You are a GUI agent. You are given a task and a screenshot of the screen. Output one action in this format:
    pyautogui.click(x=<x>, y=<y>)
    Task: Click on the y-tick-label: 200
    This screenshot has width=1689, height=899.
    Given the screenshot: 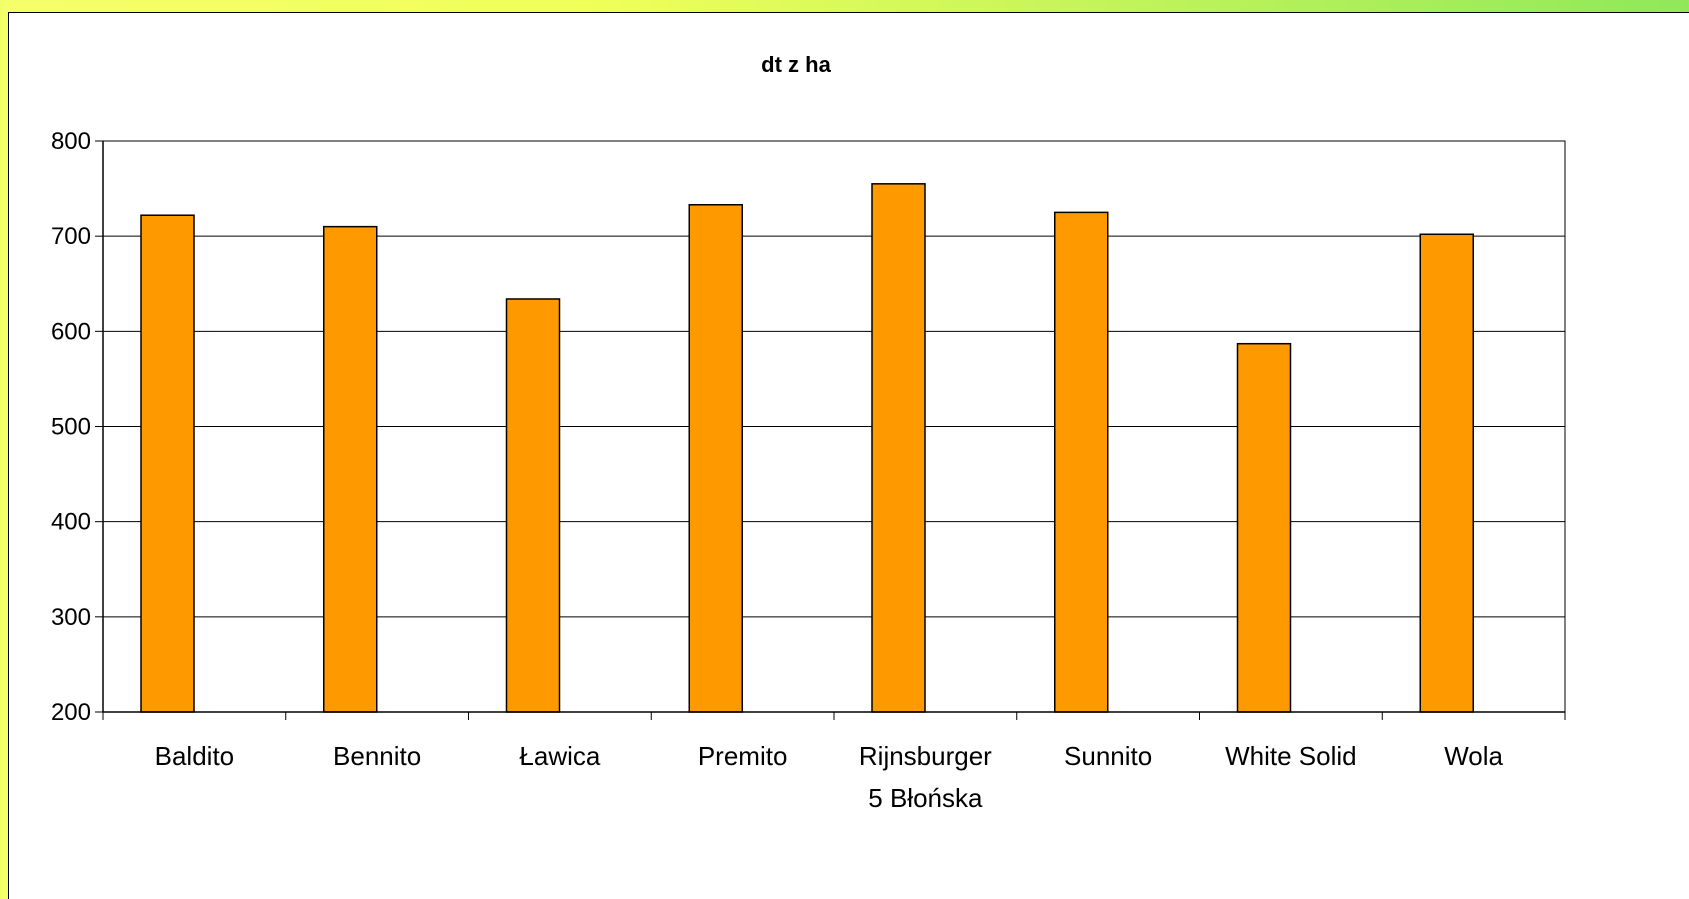 What is the action you would take?
    pyautogui.click(x=71, y=712)
    